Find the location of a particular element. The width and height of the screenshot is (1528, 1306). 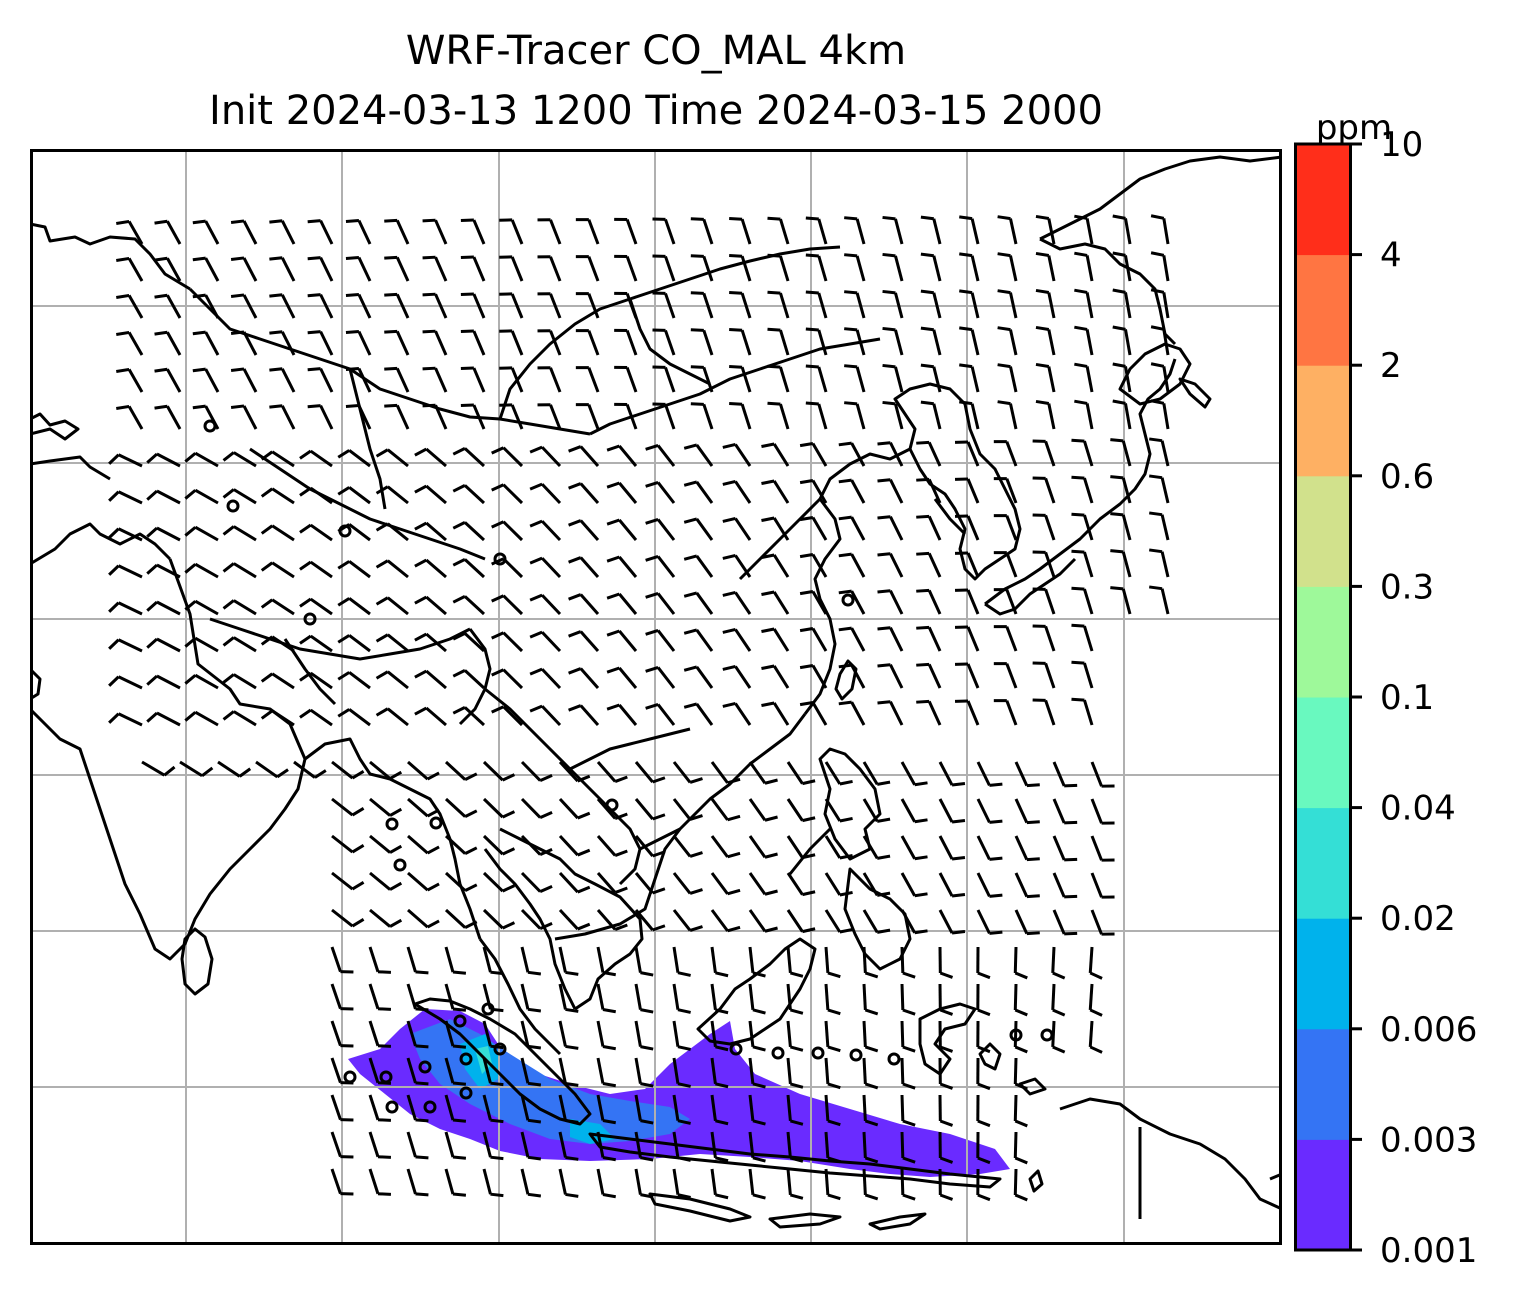

colorbar-tick-label: 2 is located at coordinates (1391, 366).